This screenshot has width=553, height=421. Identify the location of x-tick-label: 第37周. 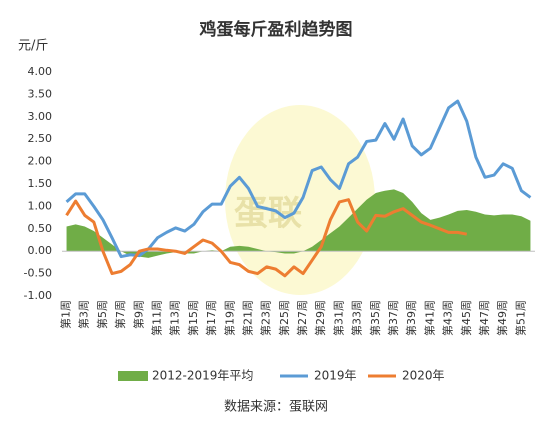
(393, 318).